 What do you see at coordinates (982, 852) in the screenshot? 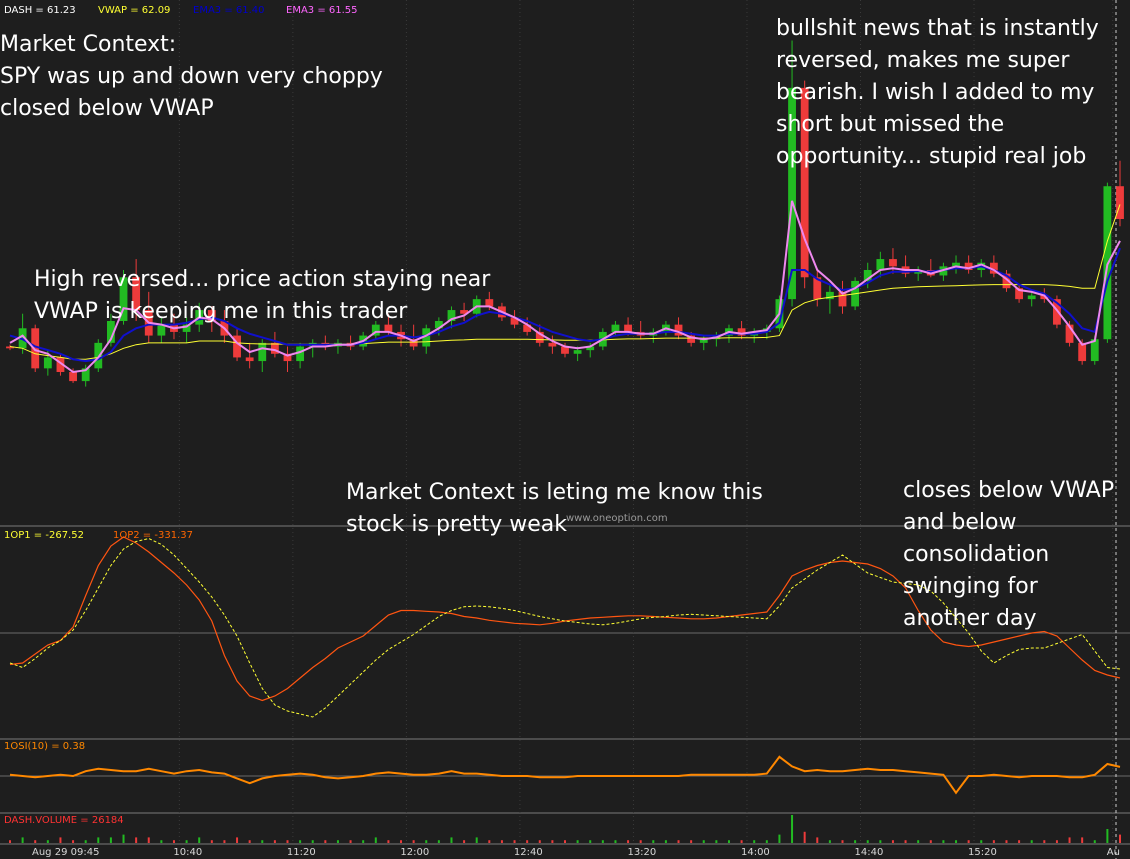
I see `time-tick-label: 15:20` at bounding box center [982, 852].